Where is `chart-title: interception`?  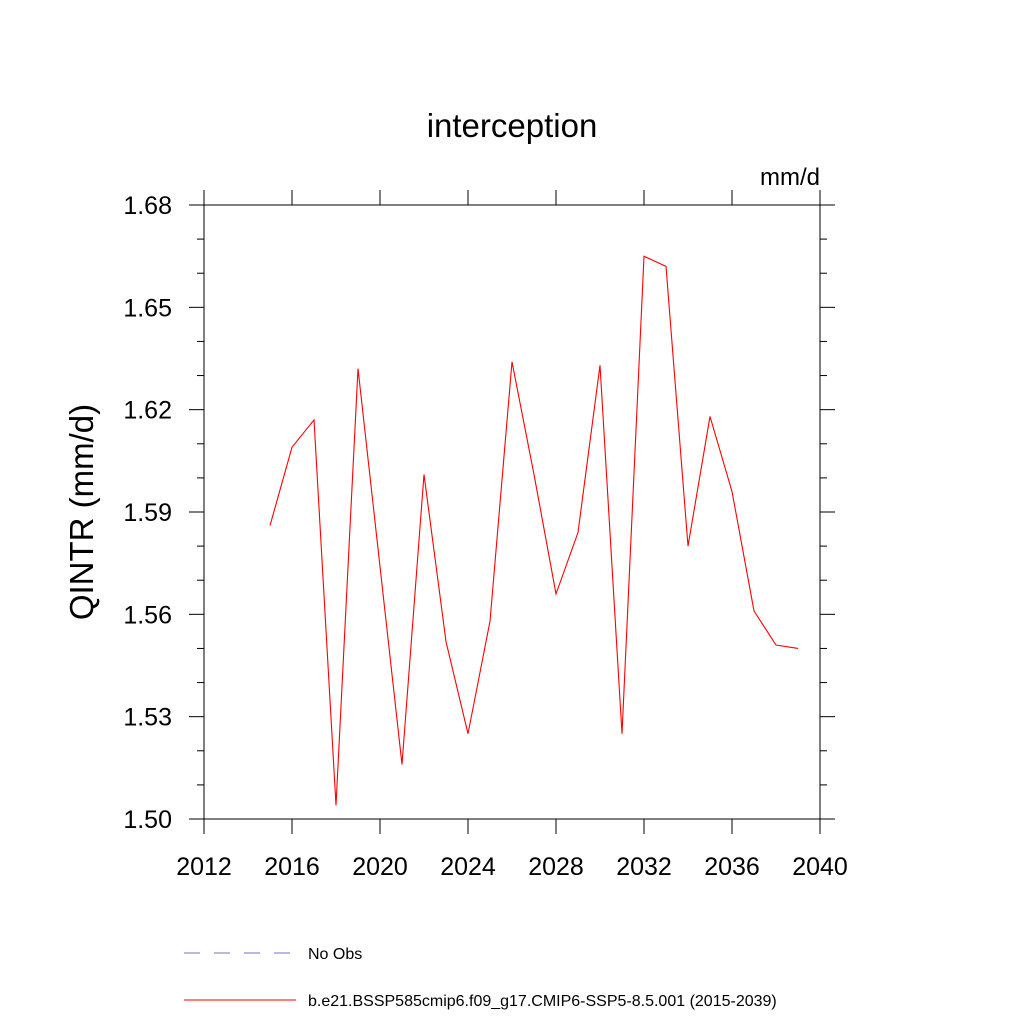 chart-title: interception is located at coordinates (512, 125).